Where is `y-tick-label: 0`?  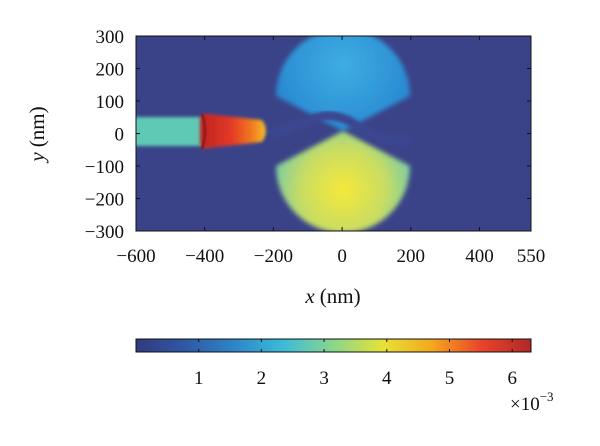 y-tick-label: 0 is located at coordinates (120, 135).